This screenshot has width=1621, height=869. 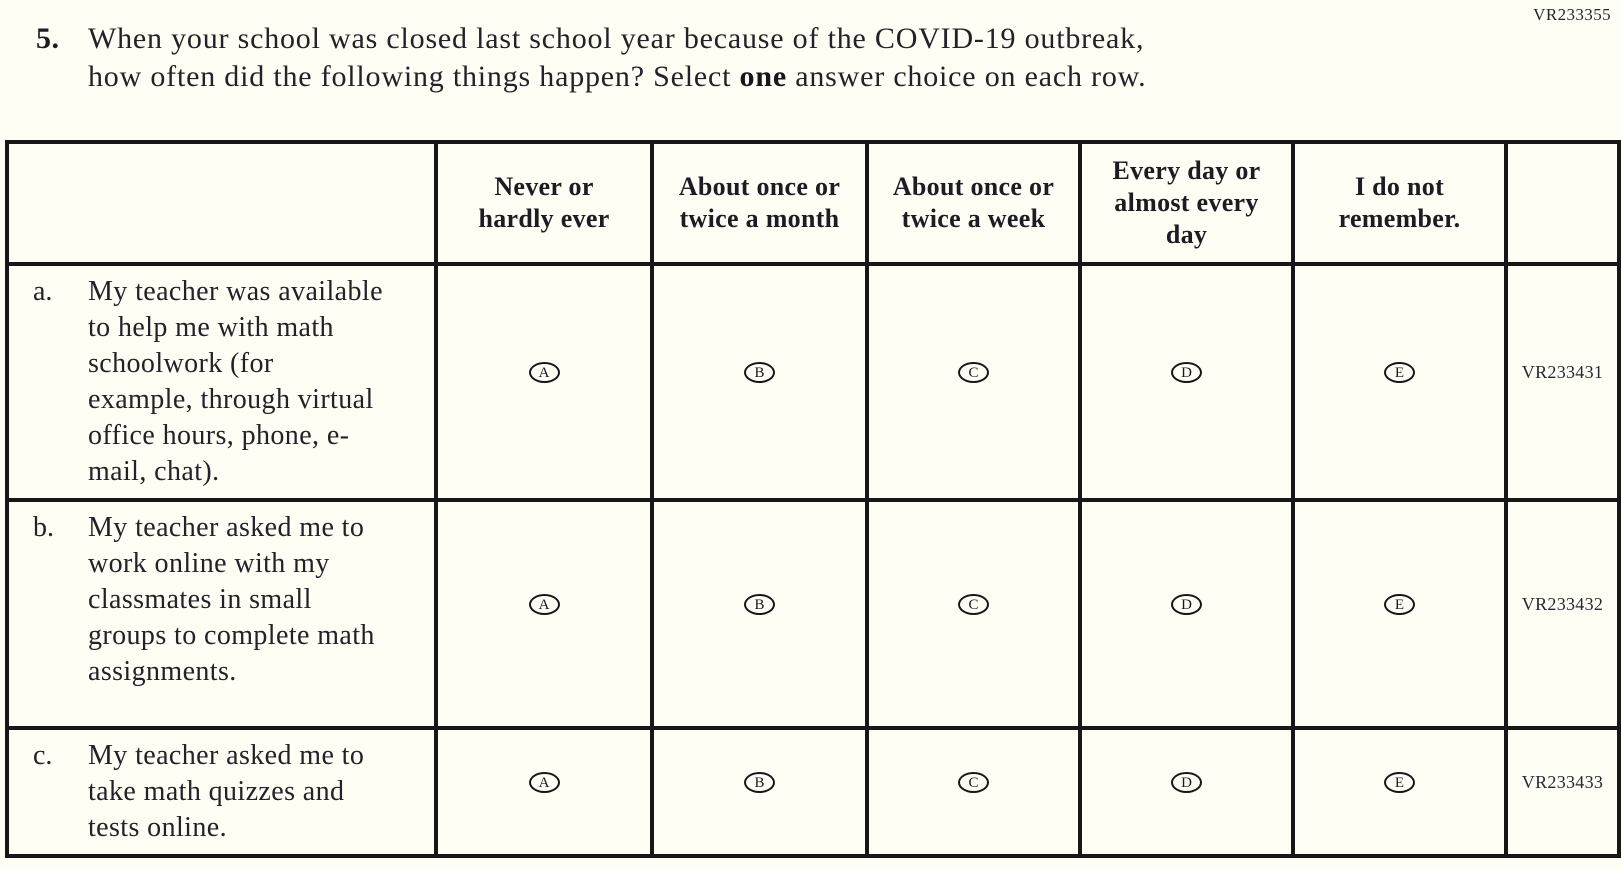 I want to click on cell-a-choice-E: E, so click(x=1399, y=382).